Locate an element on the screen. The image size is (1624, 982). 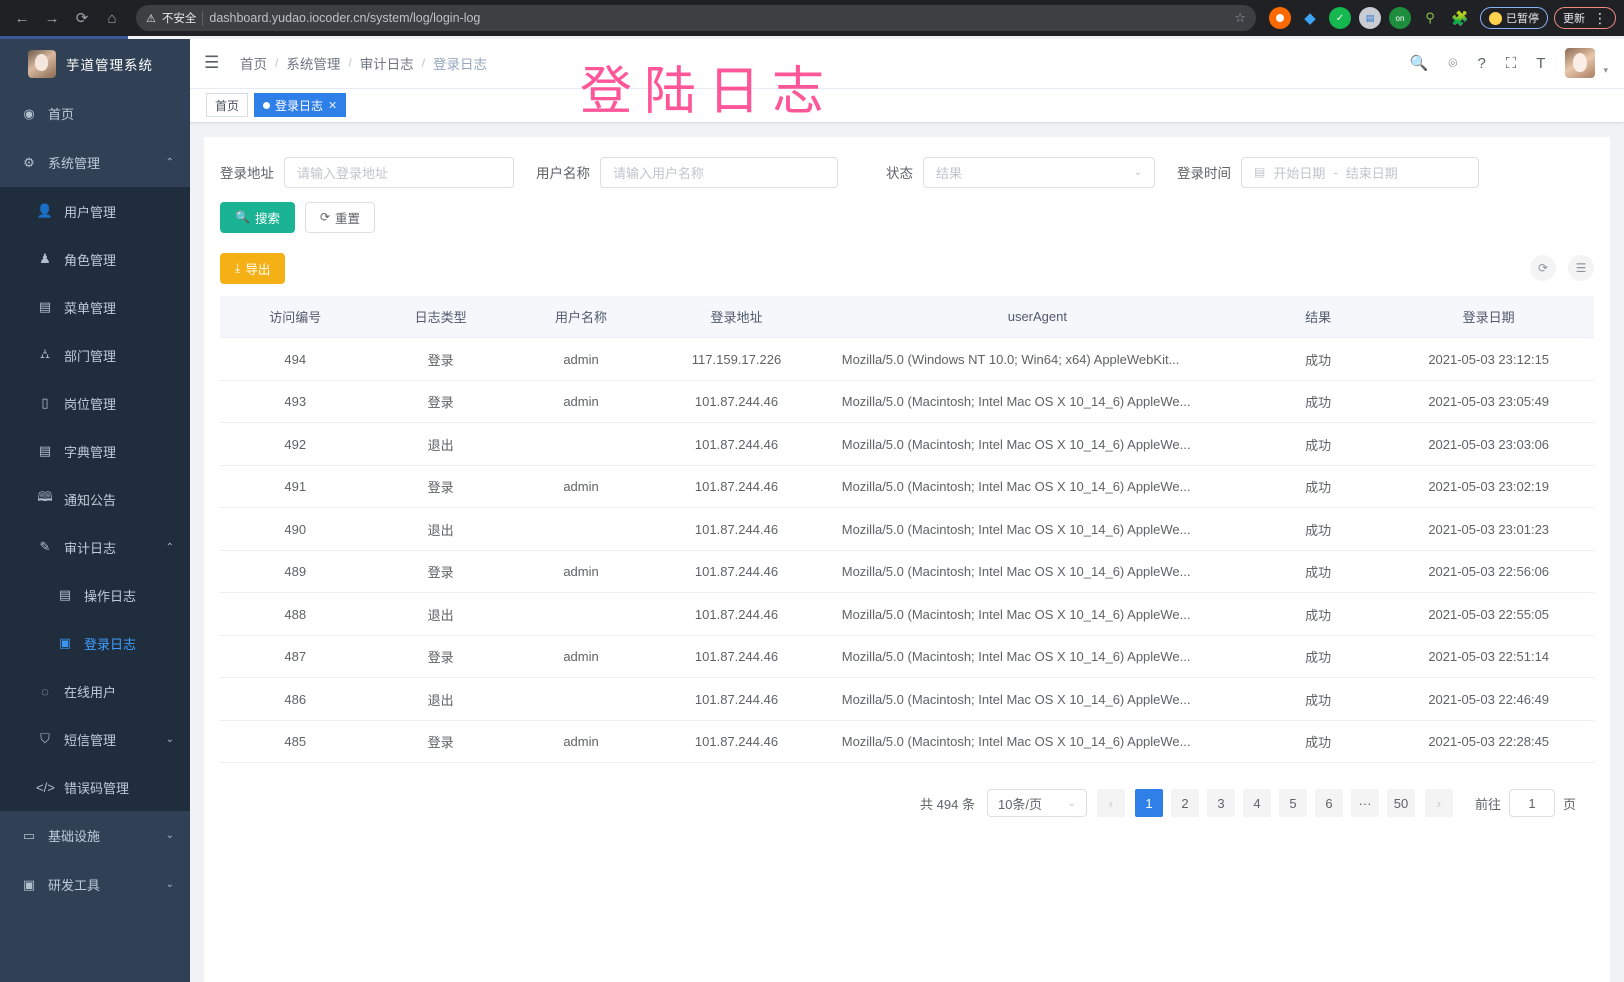
search-button: 🔍 搜索 is located at coordinates (257, 217).